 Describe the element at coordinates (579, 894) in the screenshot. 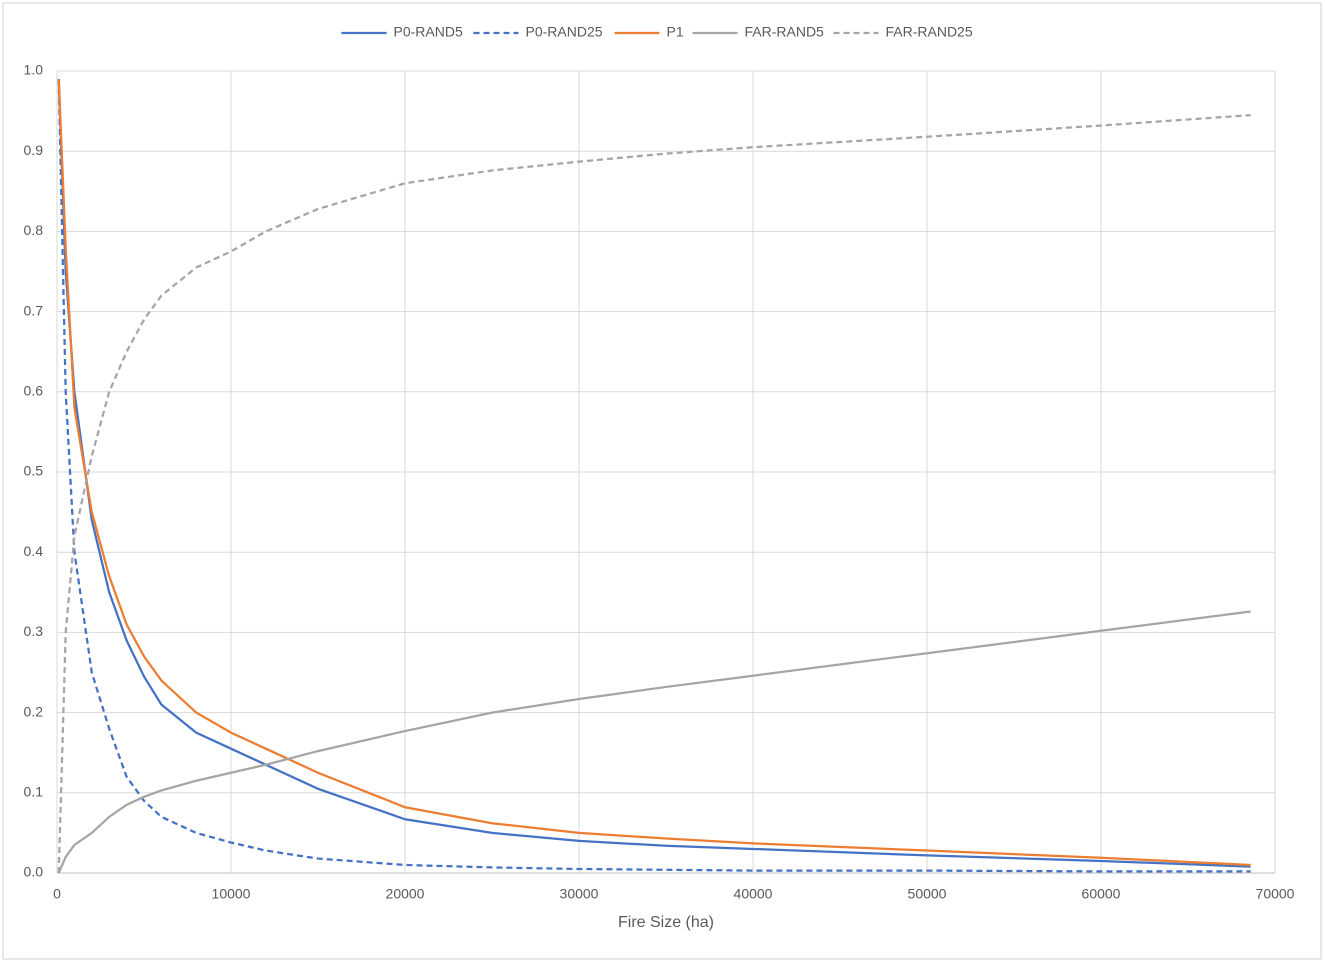

I see `x-tick-label: 30000` at that location.